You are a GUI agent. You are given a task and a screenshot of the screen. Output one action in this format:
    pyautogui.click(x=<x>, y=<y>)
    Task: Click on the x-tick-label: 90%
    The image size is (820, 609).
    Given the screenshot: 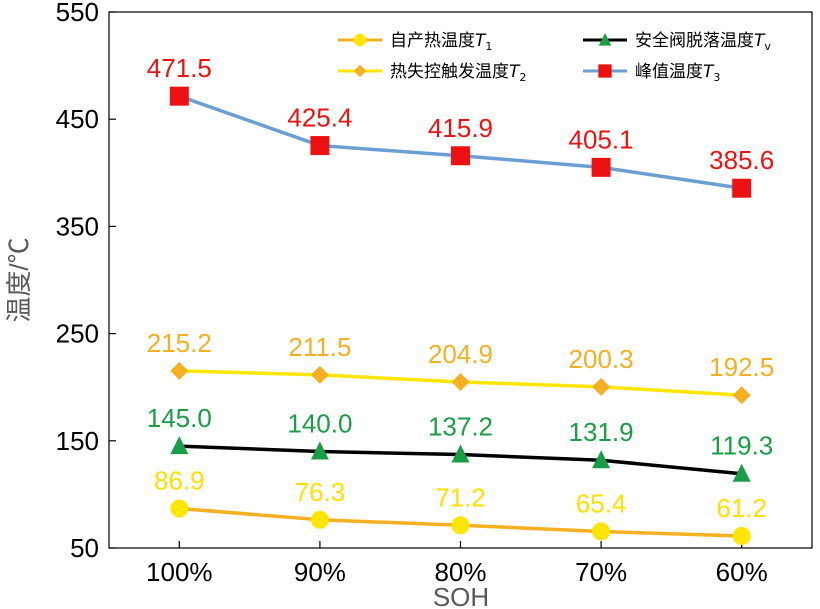 What is the action you would take?
    pyautogui.click(x=320, y=572)
    